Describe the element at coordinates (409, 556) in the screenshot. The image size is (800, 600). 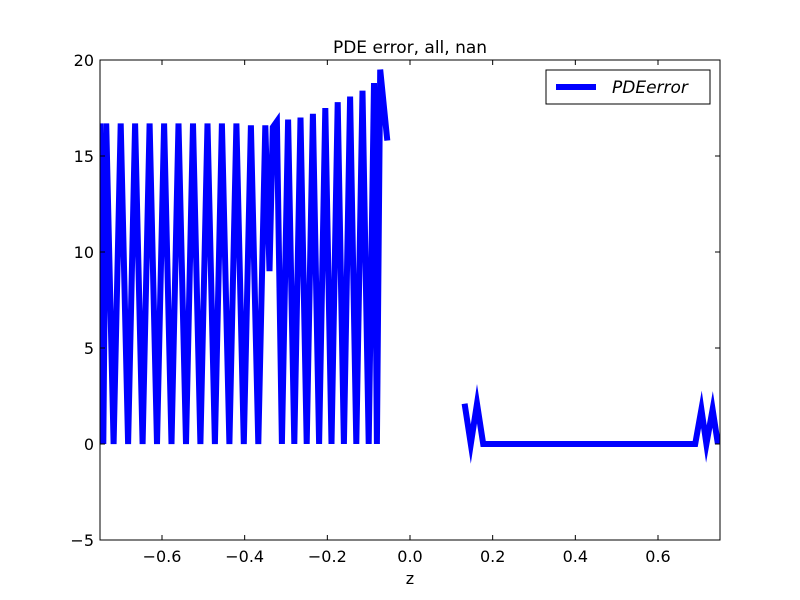
I see `x-tick-label: 0.0` at that location.